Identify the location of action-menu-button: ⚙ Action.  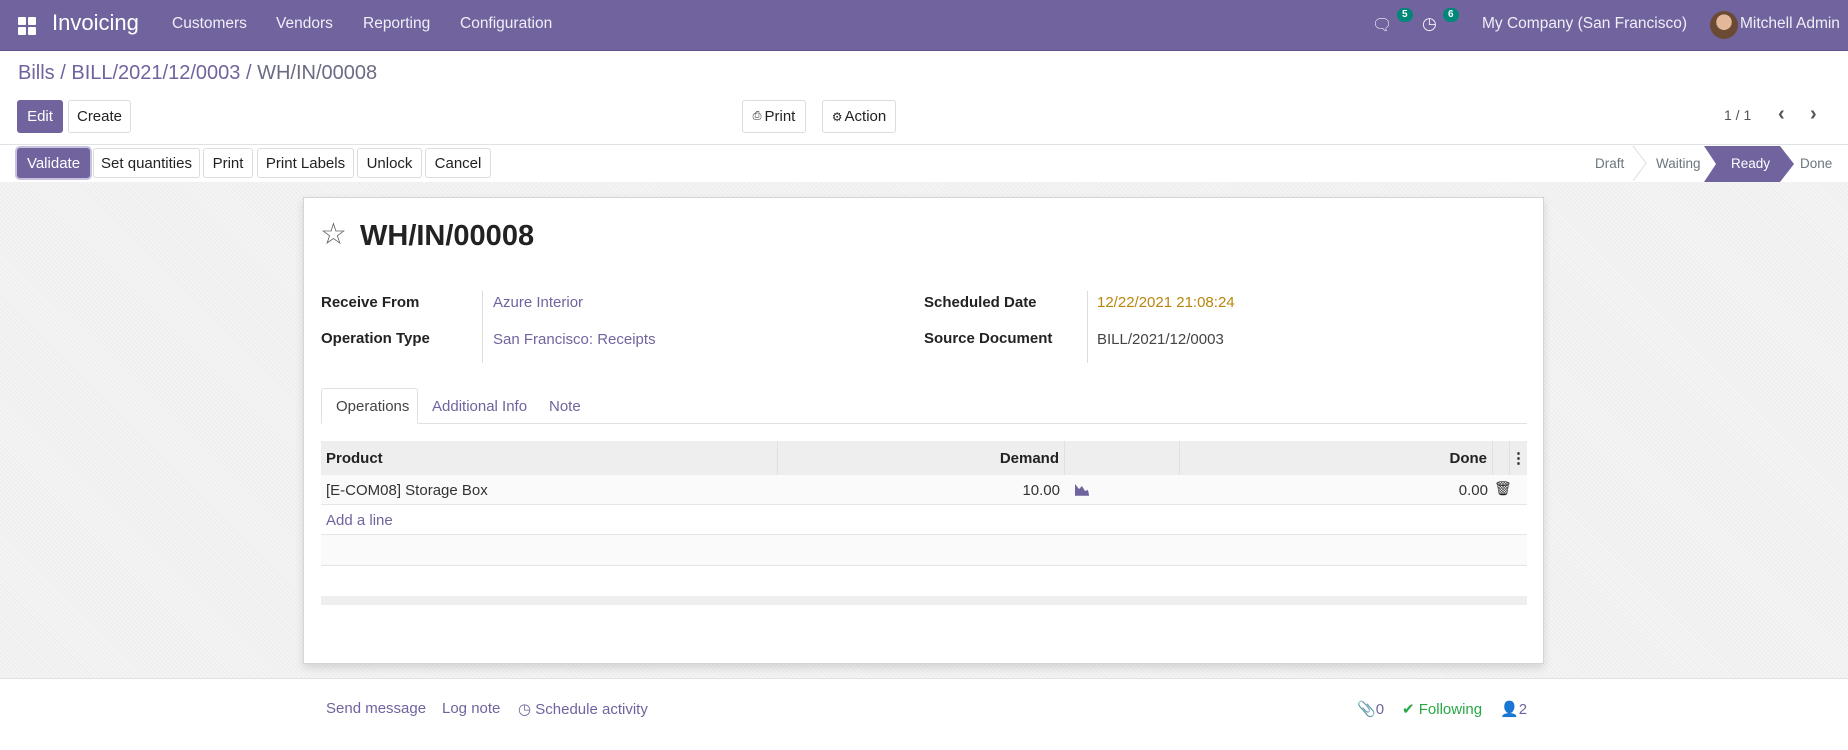
(859, 116).